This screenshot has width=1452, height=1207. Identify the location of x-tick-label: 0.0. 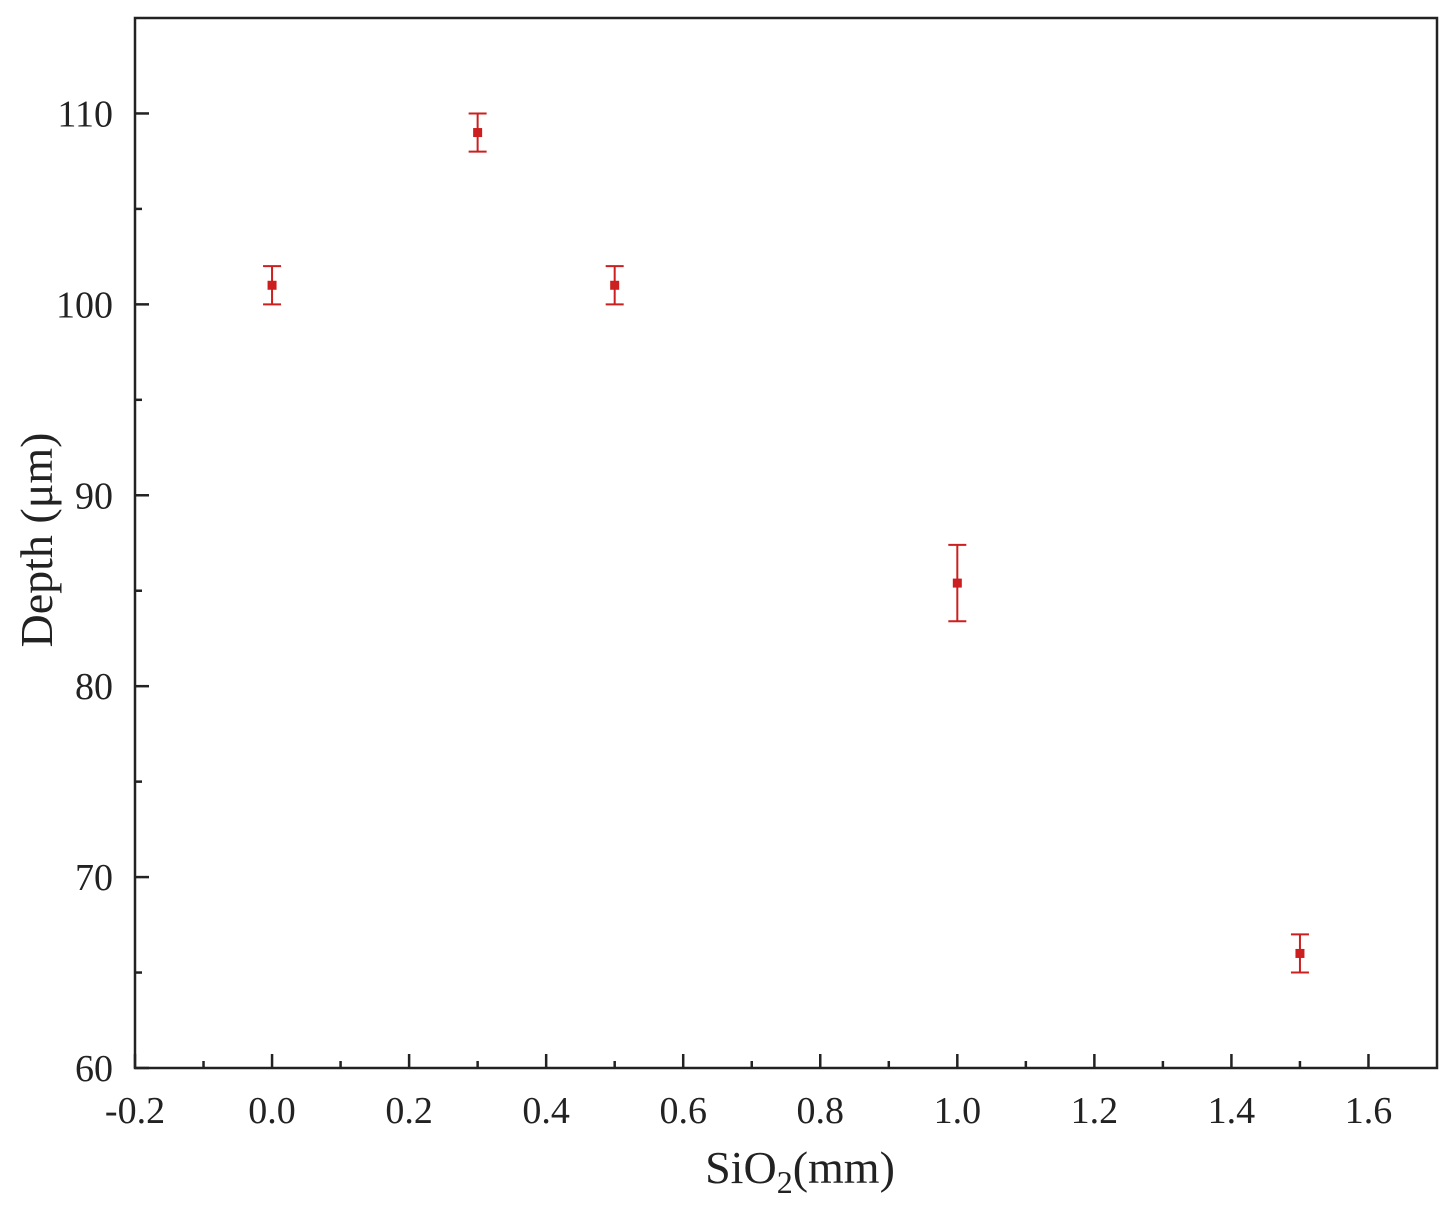
(272, 1111).